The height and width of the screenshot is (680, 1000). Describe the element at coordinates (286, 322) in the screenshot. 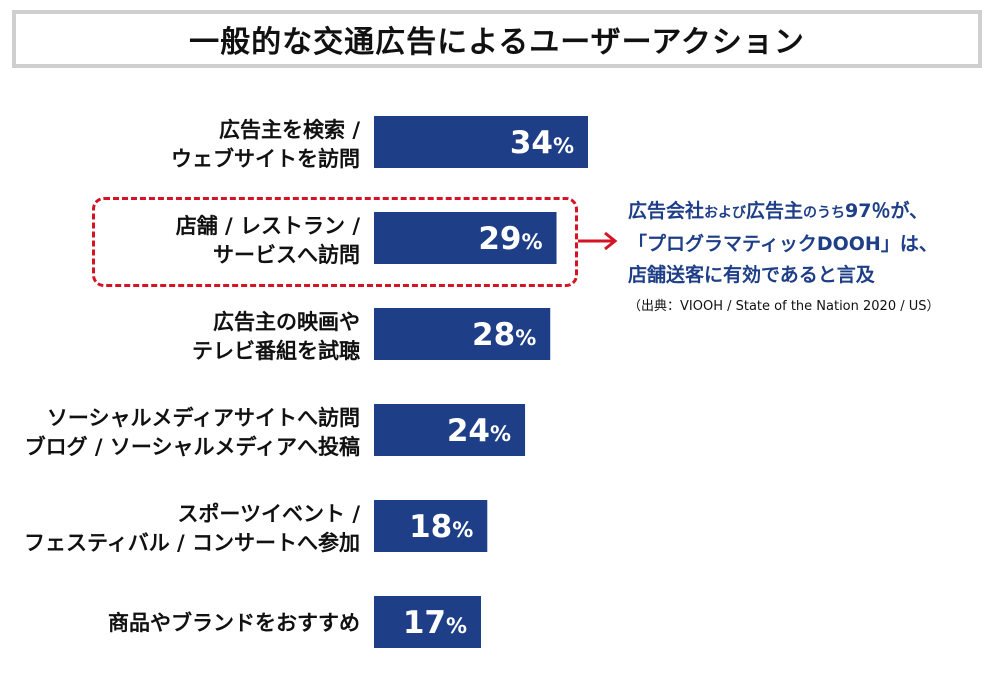

I see `category-label: 広告主の映画や` at that location.